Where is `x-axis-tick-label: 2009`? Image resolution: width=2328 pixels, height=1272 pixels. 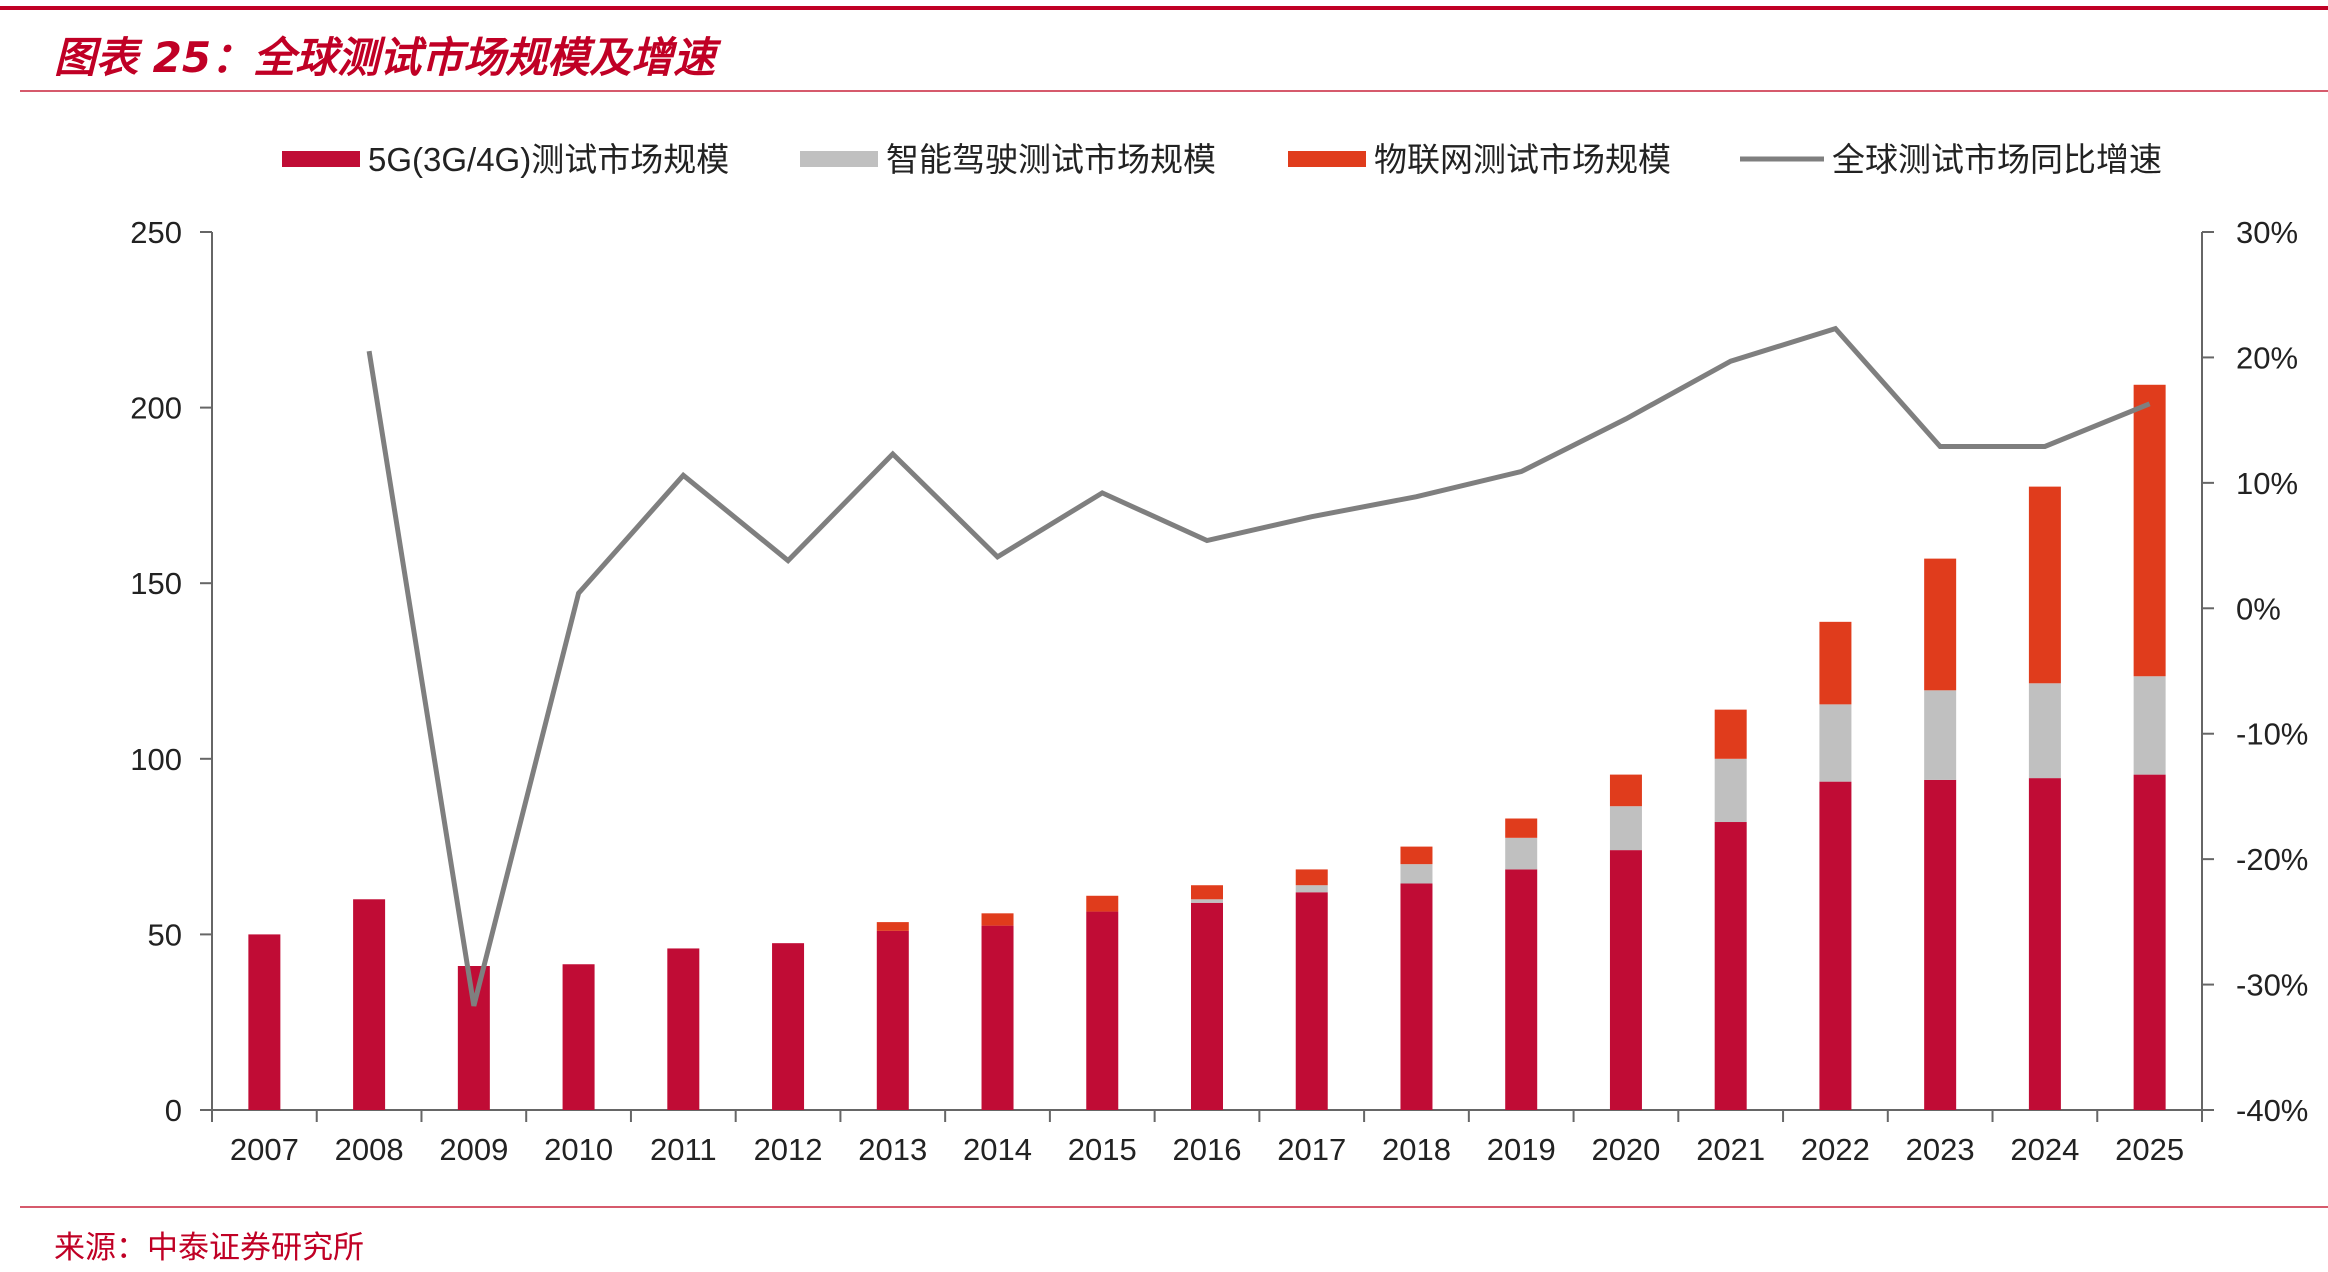 x-axis-tick-label: 2009 is located at coordinates (473, 1149).